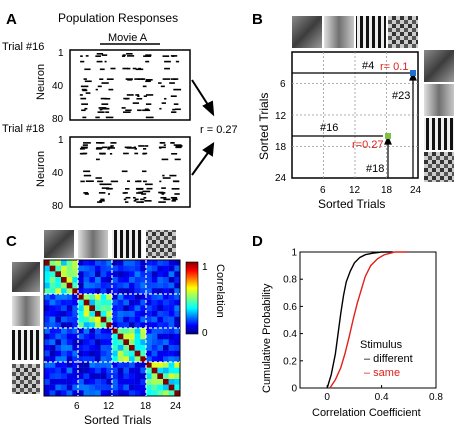 This screenshot has height=445, width=474. Describe the element at coordinates (118, 18) in the screenshot. I see `panel-title: Population Responses` at that location.